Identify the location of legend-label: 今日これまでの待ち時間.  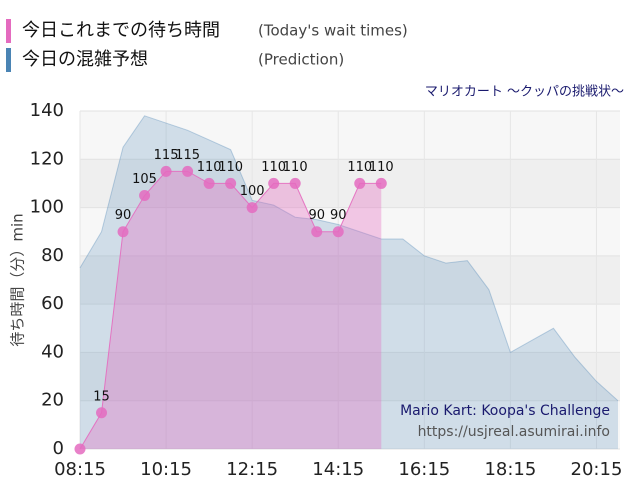
(121, 30).